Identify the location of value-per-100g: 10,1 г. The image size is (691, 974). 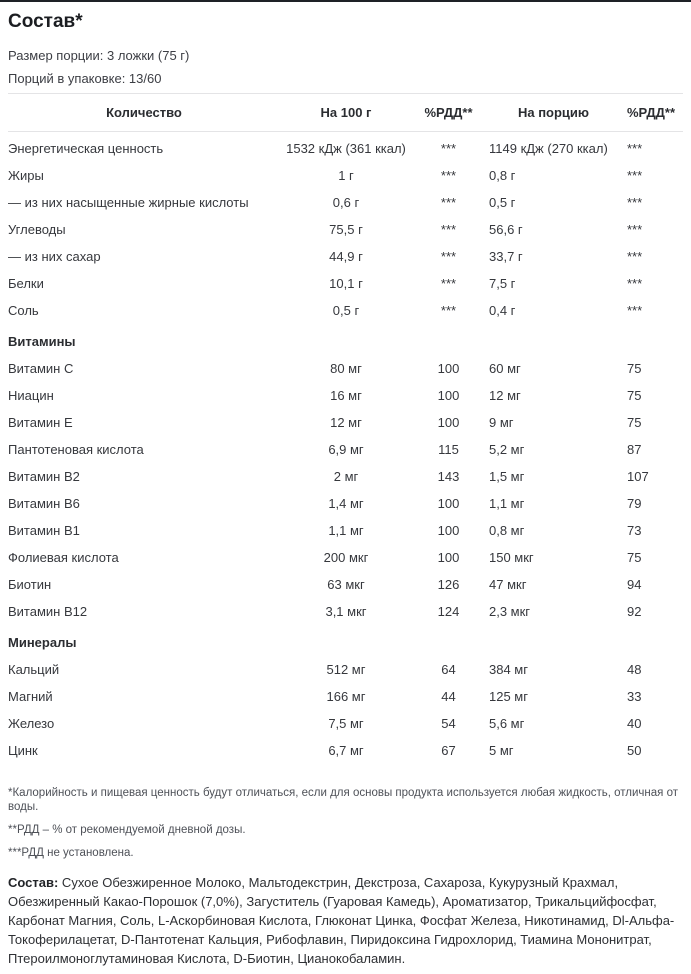
(346, 283).